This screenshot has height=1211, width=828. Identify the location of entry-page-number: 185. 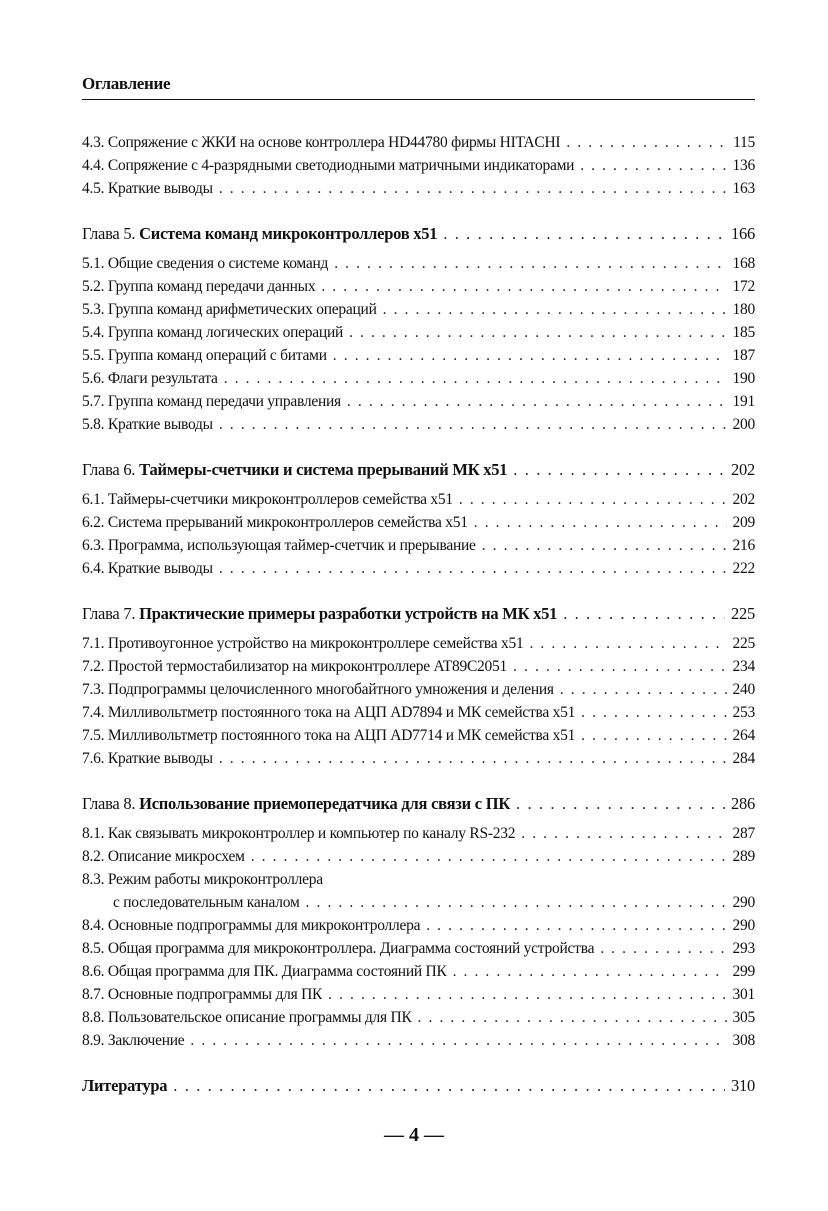
(744, 332).